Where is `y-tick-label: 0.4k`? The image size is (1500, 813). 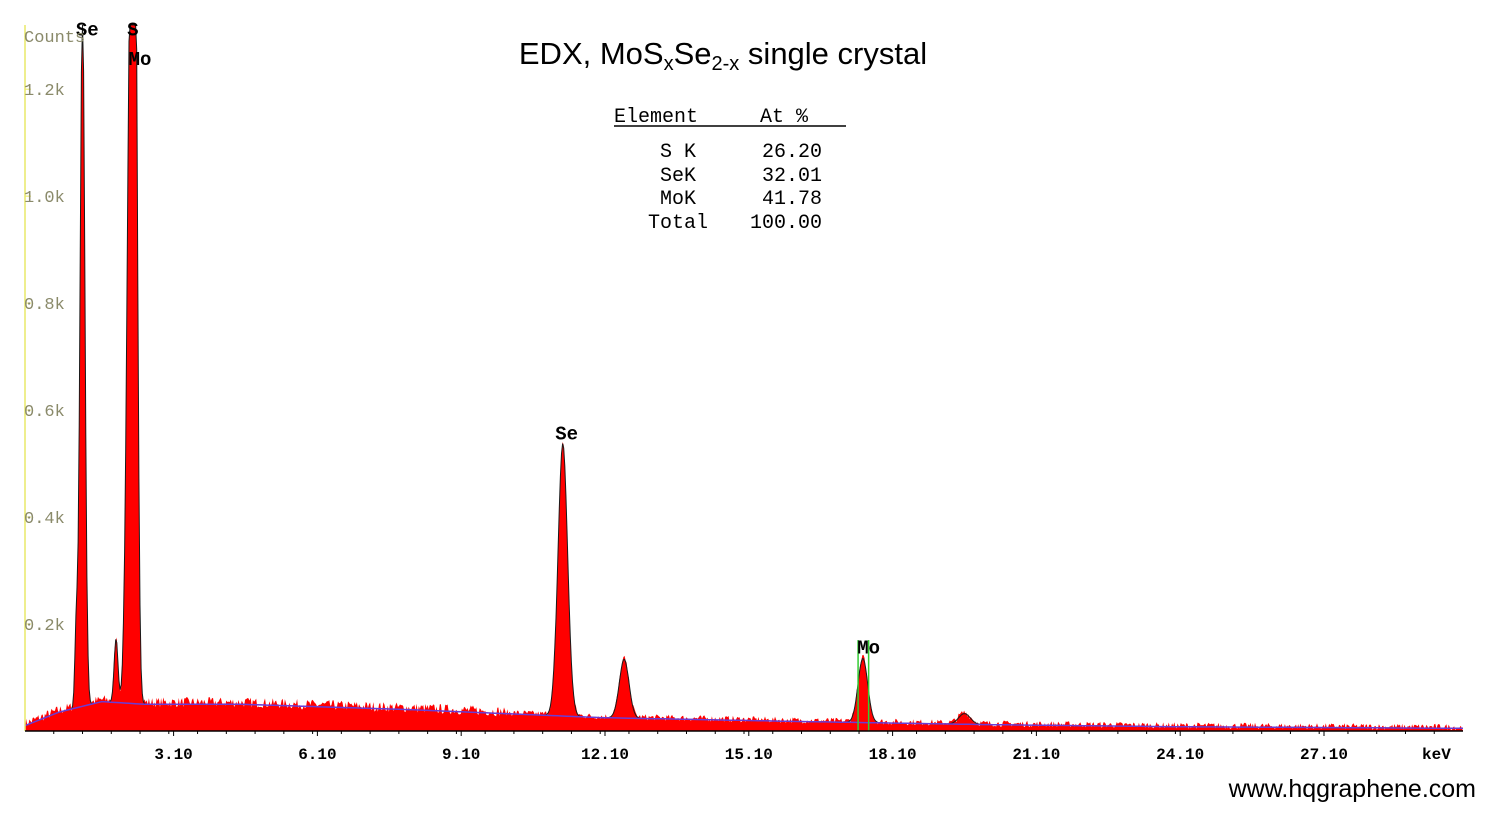
y-tick-label: 0.4k is located at coordinates (44, 519).